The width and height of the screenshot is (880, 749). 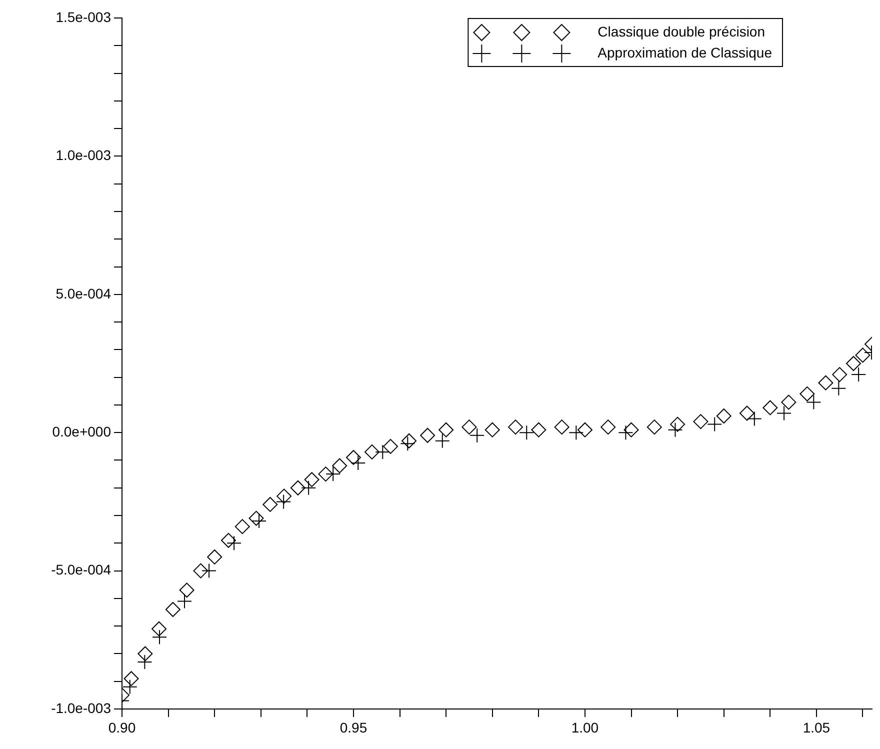 What do you see at coordinates (816, 727) in the screenshot?
I see `x-tick-label: 1.05` at bounding box center [816, 727].